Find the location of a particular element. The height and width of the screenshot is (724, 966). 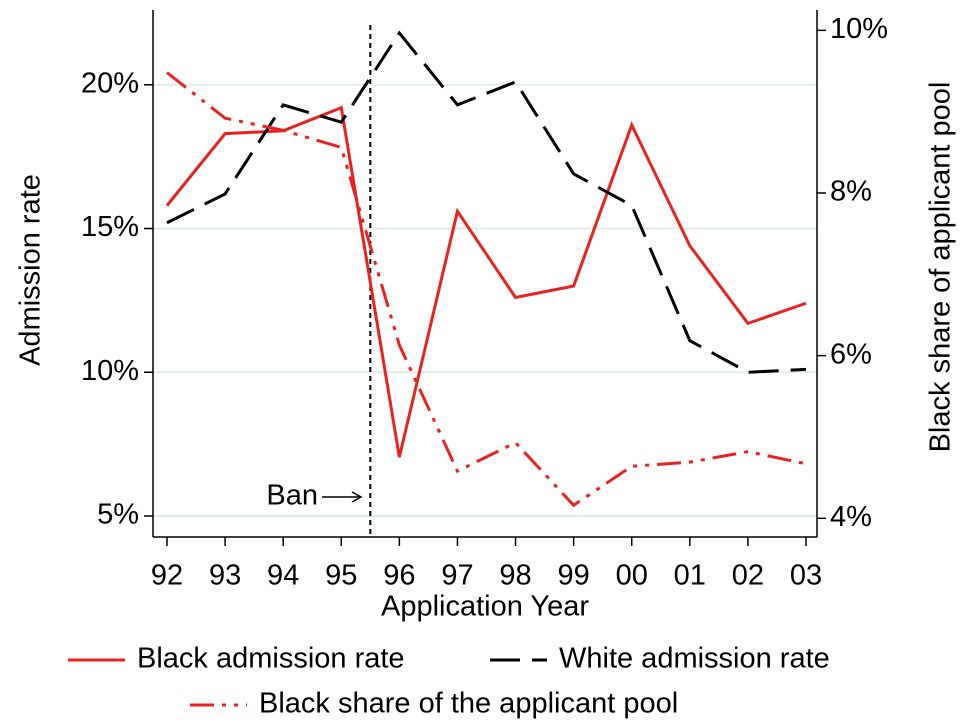

annotation: Ban is located at coordinates (292, 496).